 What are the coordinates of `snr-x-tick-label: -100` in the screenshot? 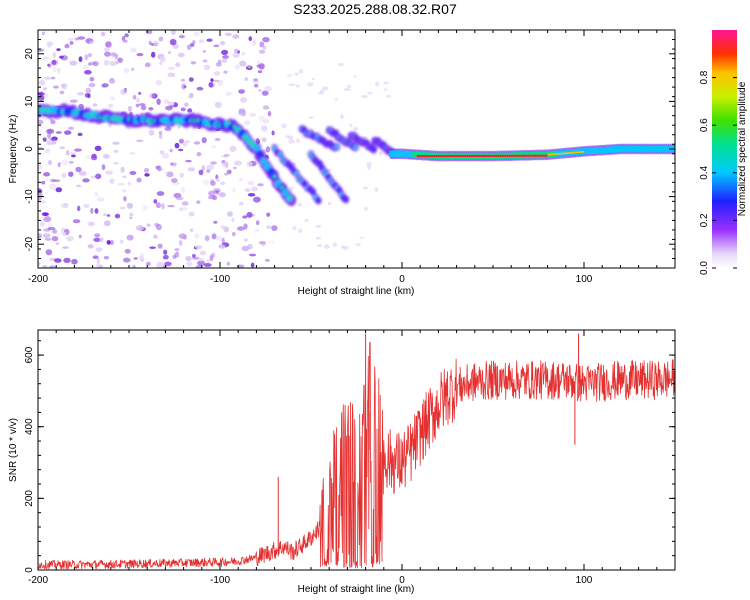 It's located at (220, 580).